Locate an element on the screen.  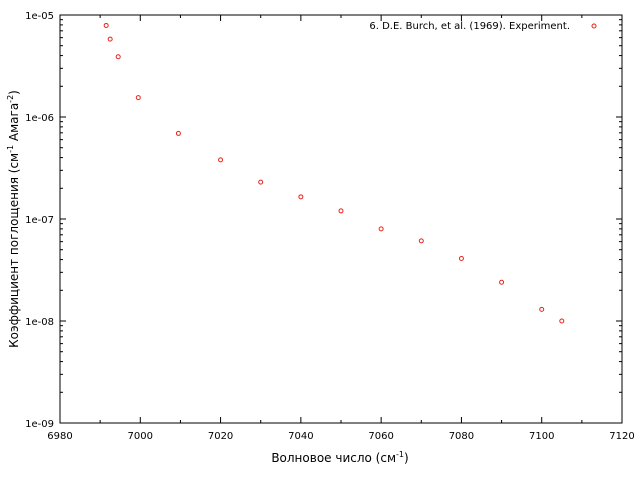
x-tick-label: 7080 is located at coordinates (461, 436).